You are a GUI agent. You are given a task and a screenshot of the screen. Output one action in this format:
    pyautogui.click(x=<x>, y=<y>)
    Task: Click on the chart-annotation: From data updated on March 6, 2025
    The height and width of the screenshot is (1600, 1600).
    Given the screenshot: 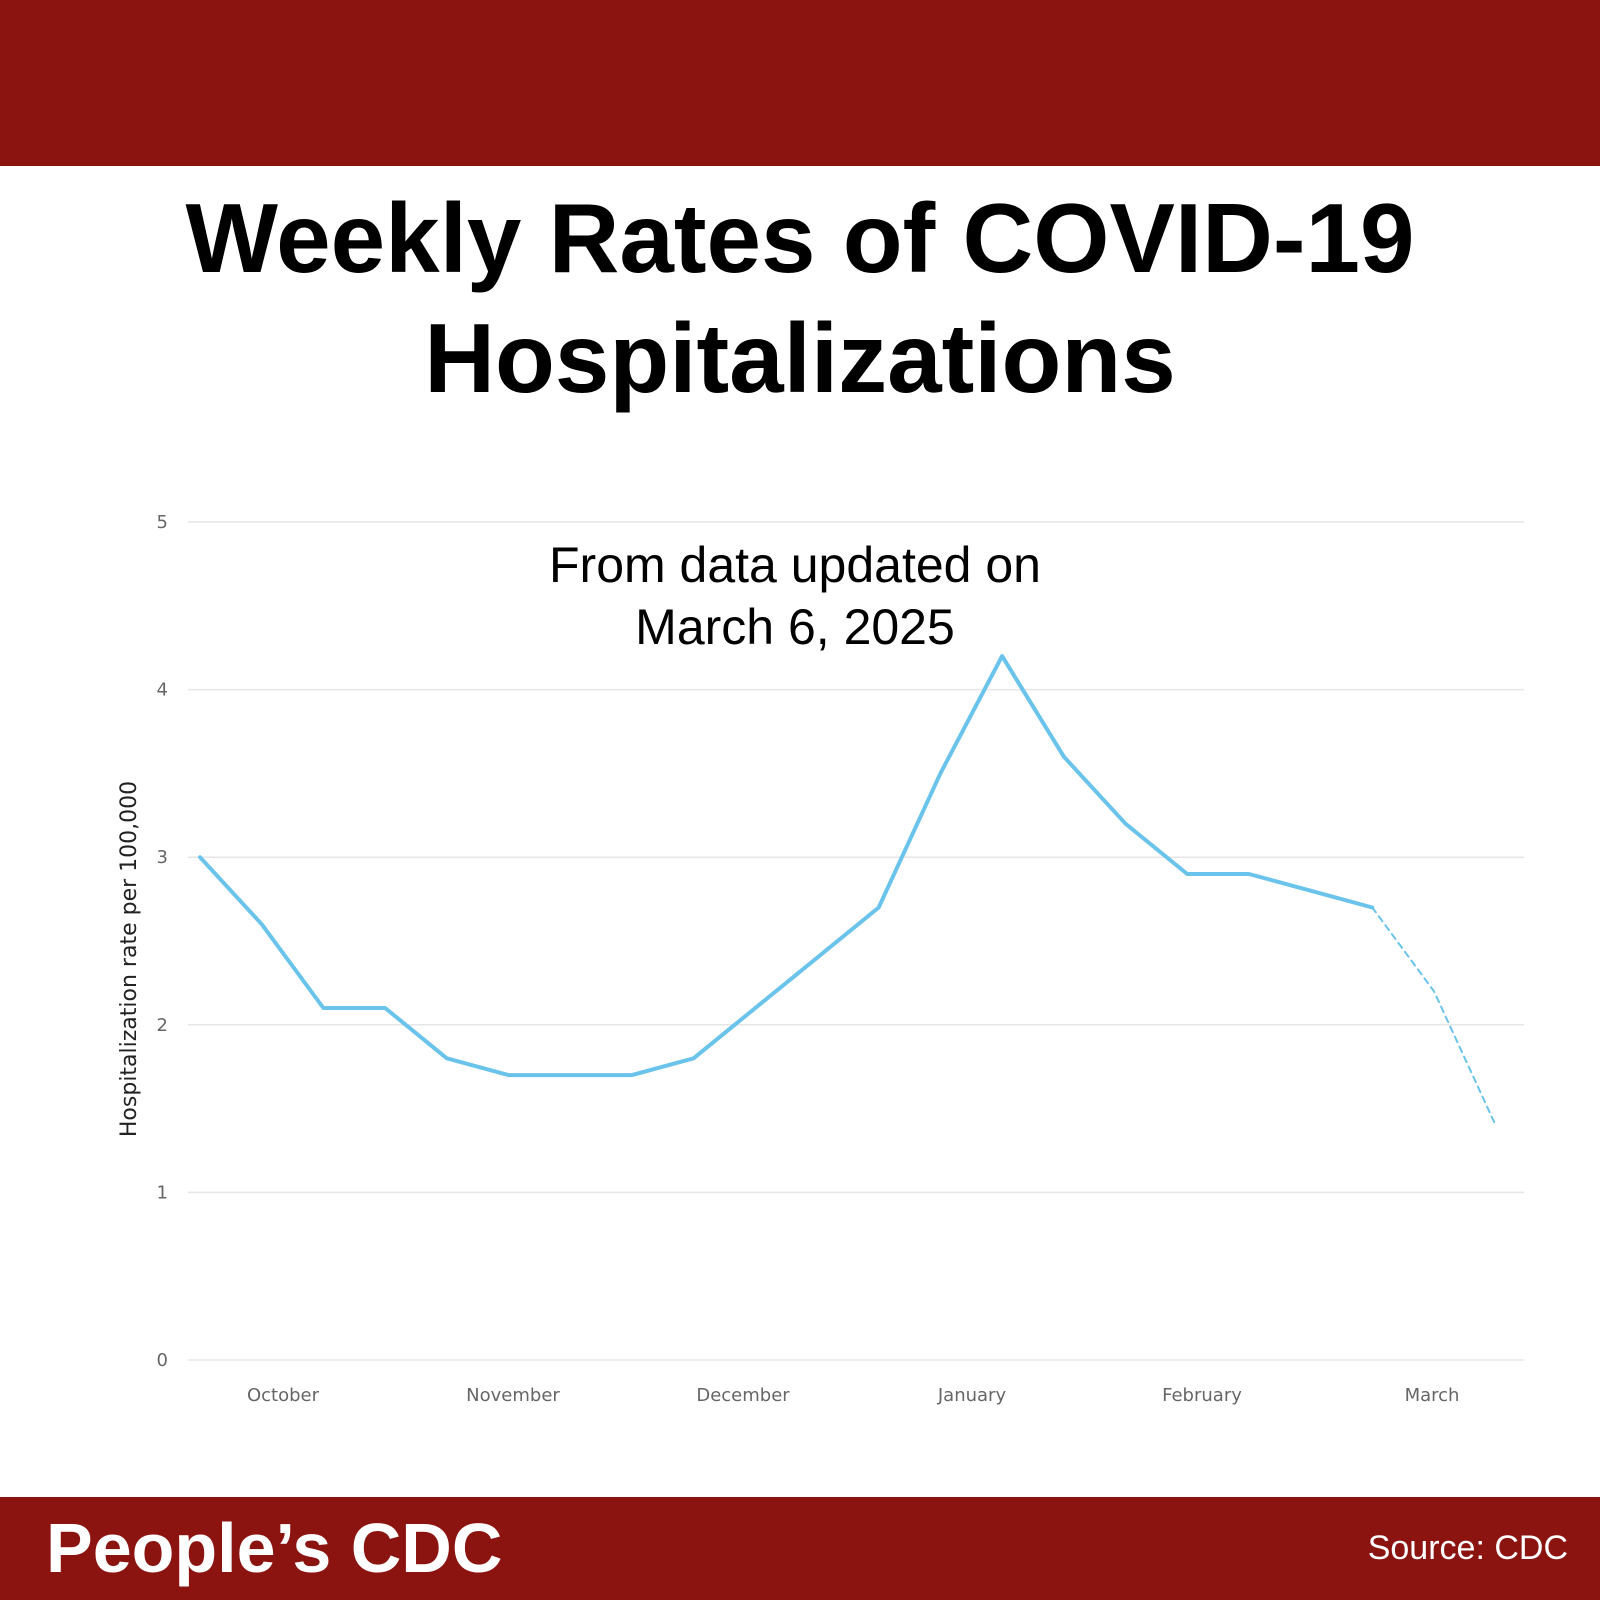 What is the action you would take?
    pyautogui.click(x=795, y=596)
    